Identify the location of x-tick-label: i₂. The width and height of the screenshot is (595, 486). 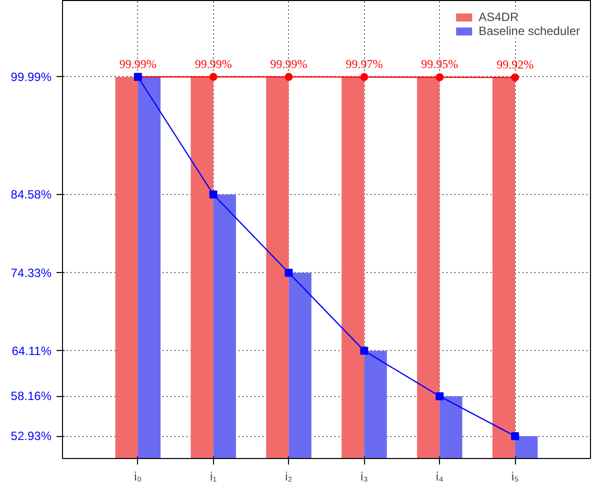
(289, 477).